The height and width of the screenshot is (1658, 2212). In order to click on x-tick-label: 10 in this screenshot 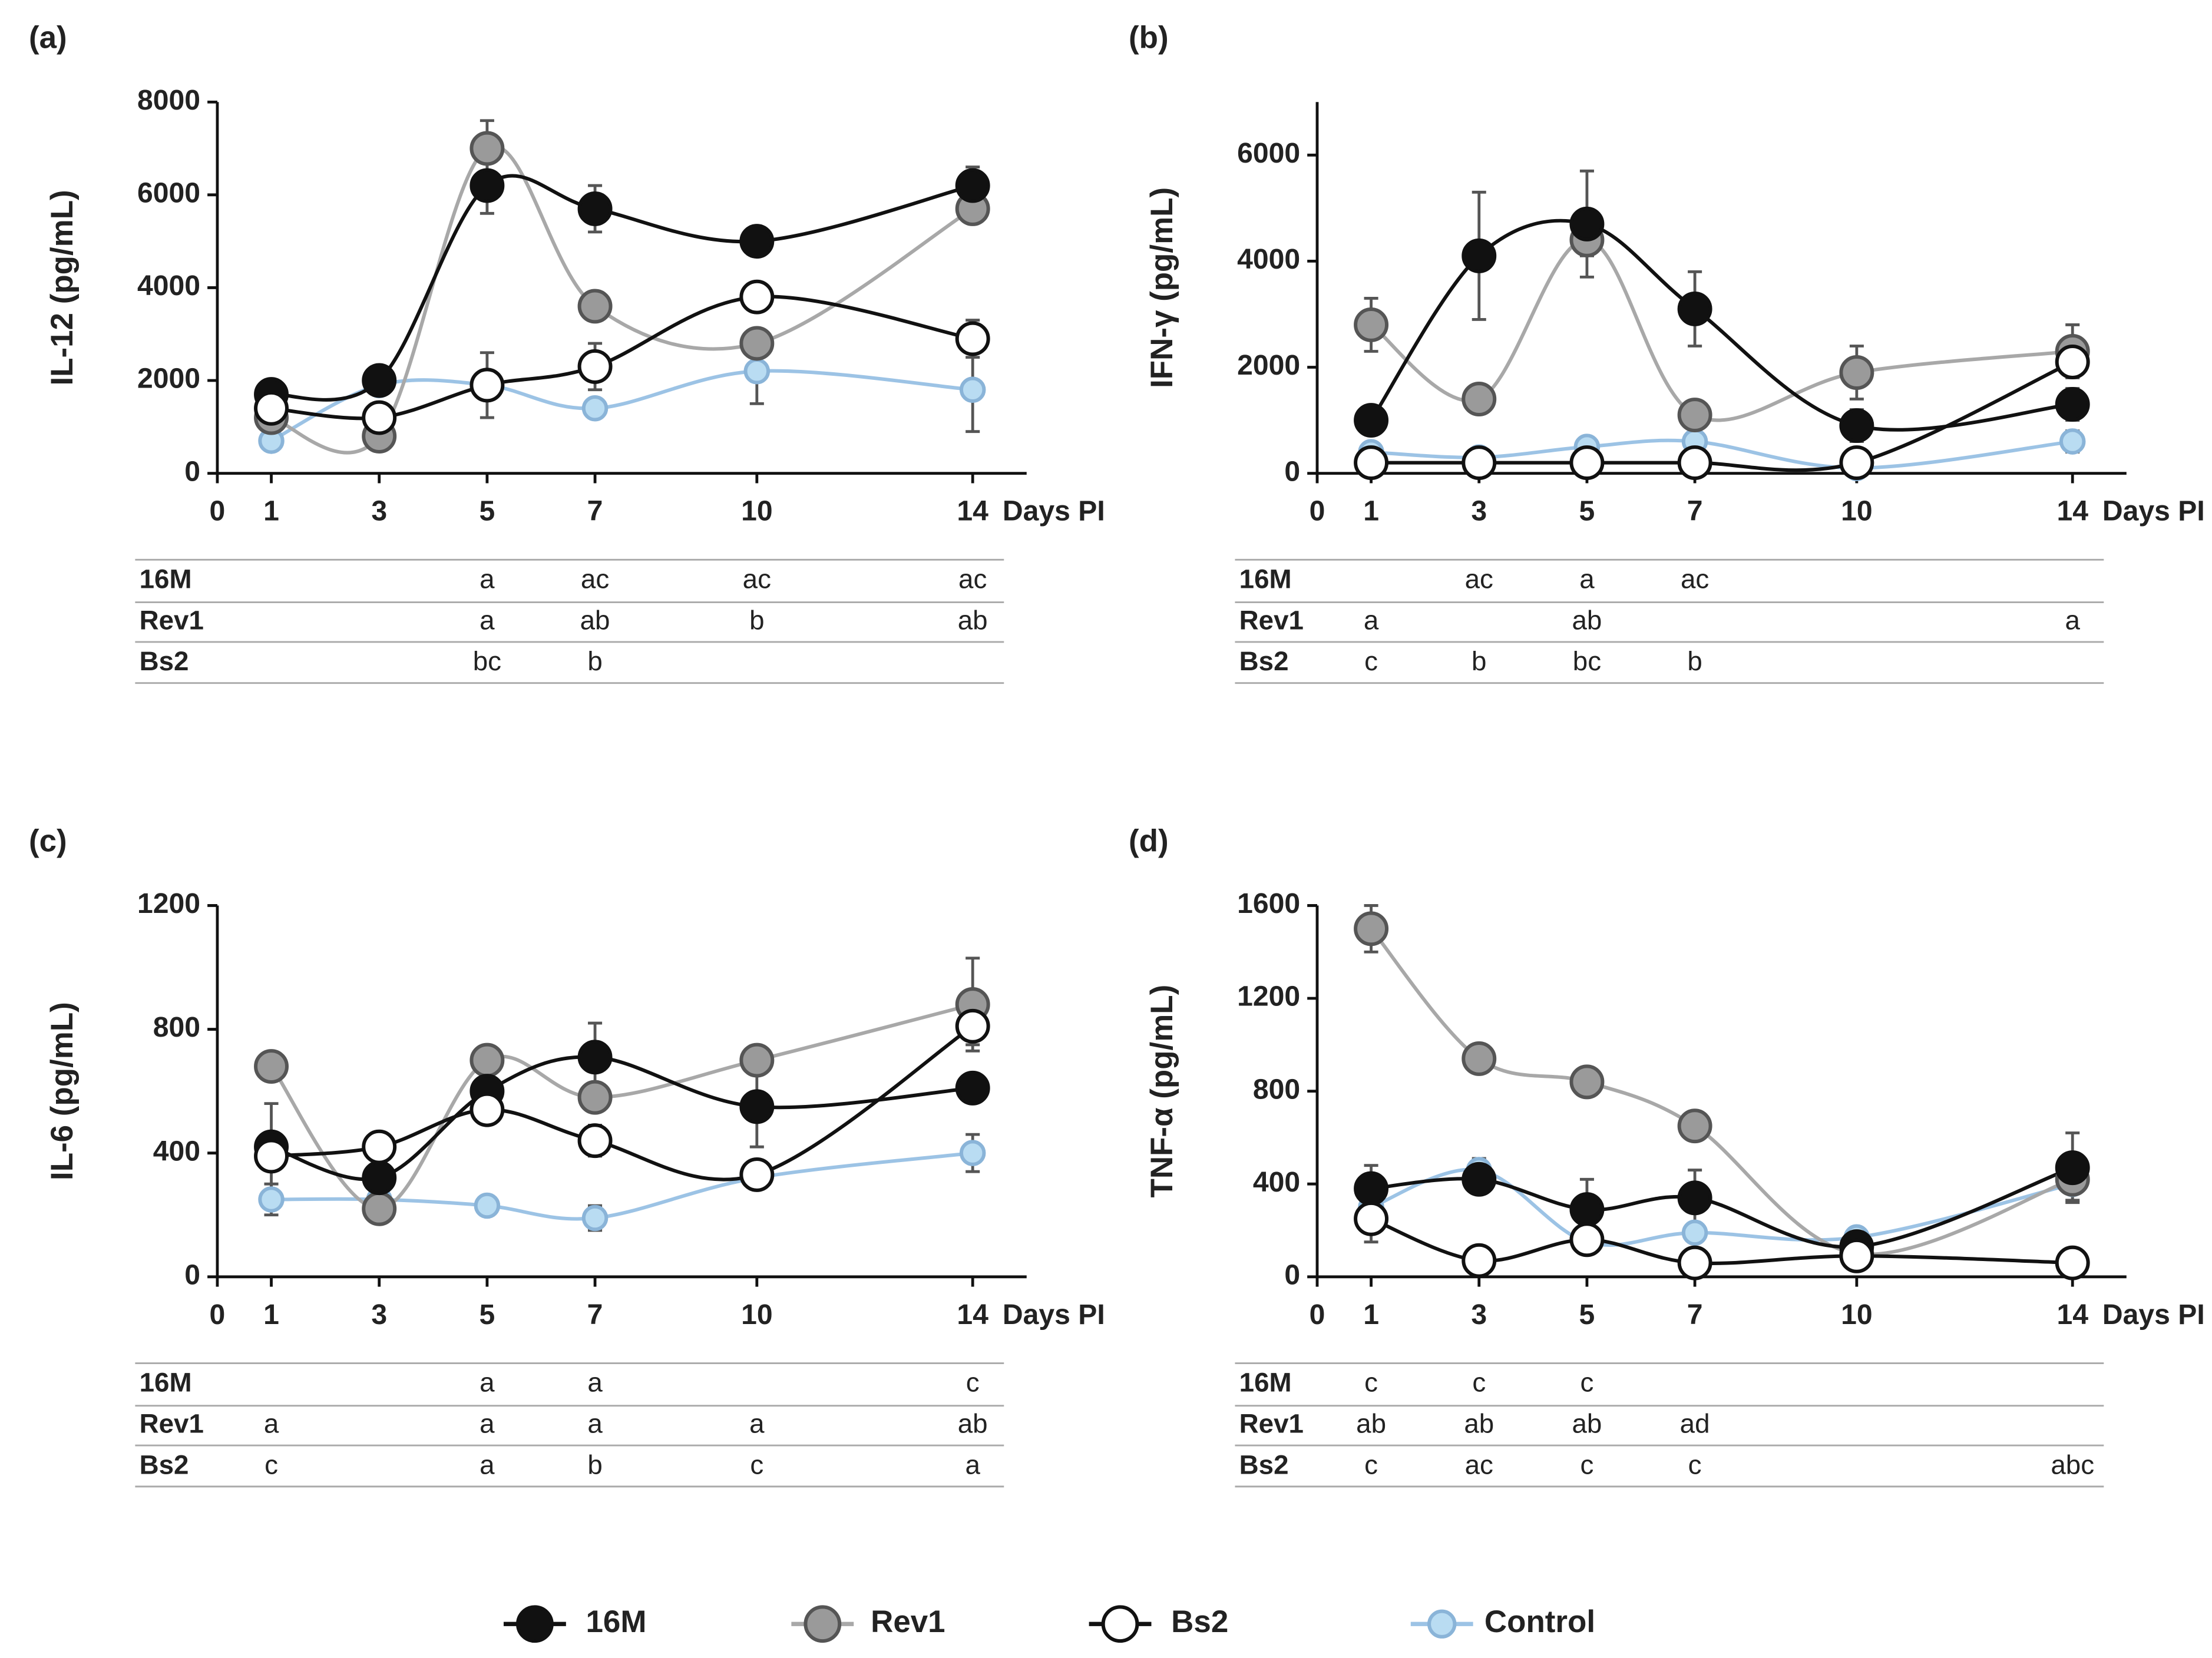, I will do `click(1857, 1315)`.